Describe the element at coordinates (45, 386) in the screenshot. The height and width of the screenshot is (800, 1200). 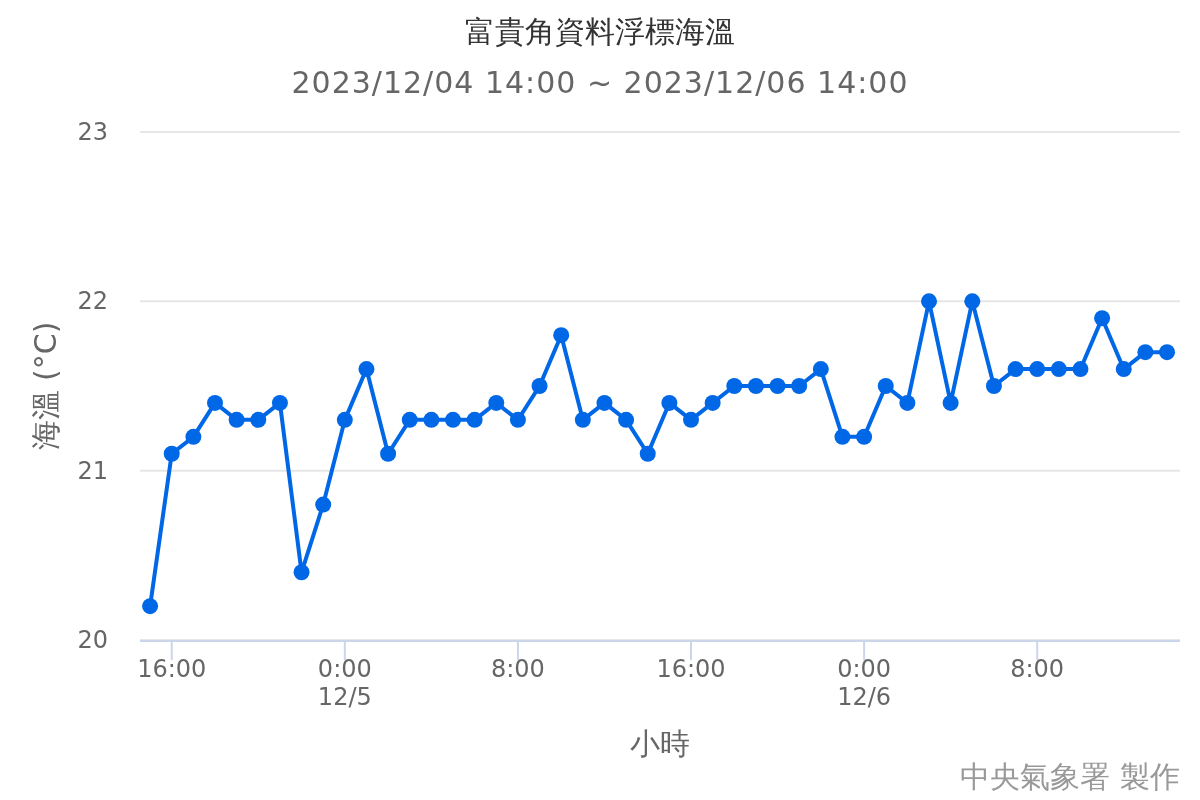
I see `ylabel: 海溫 (°C)` at that location.